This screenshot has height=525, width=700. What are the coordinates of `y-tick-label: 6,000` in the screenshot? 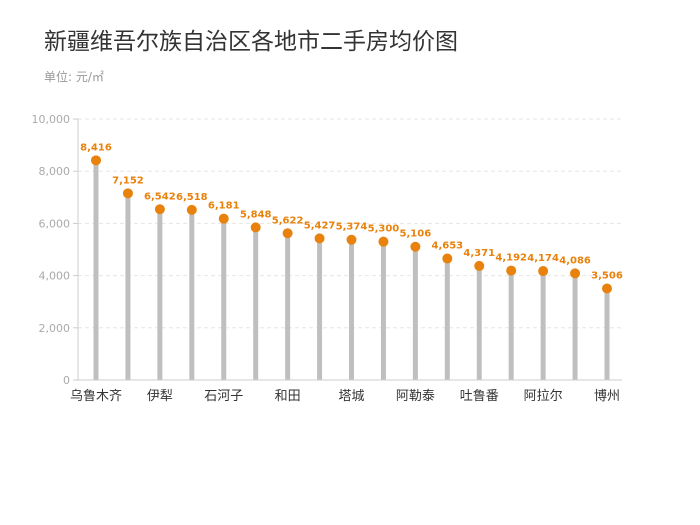 It's located at (55, 223).